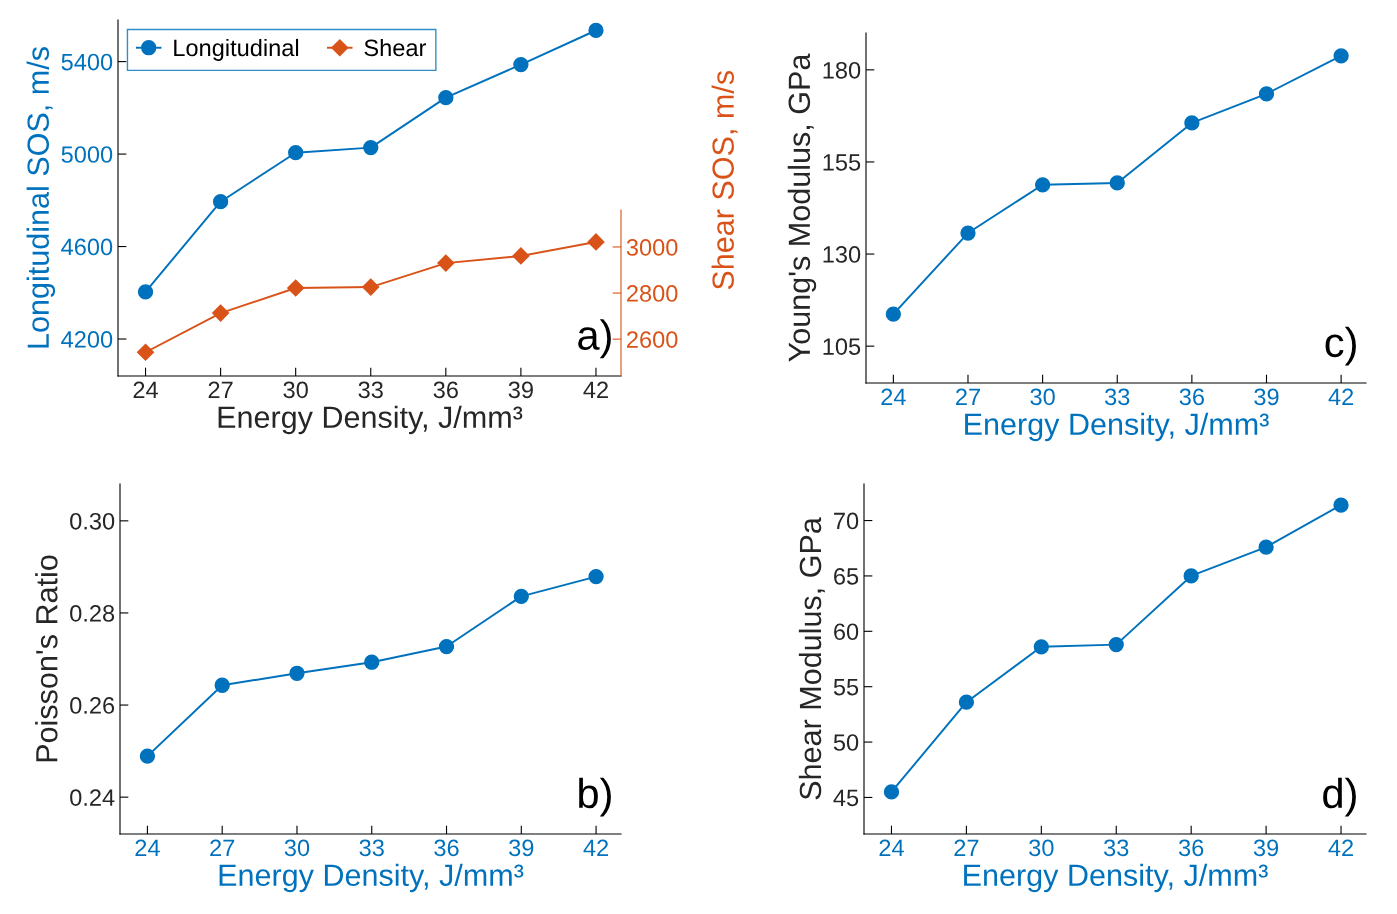  Describe the element at coordinates (92, 797) in the screenshot. I see `y-tick-label: 0.24` at that location.